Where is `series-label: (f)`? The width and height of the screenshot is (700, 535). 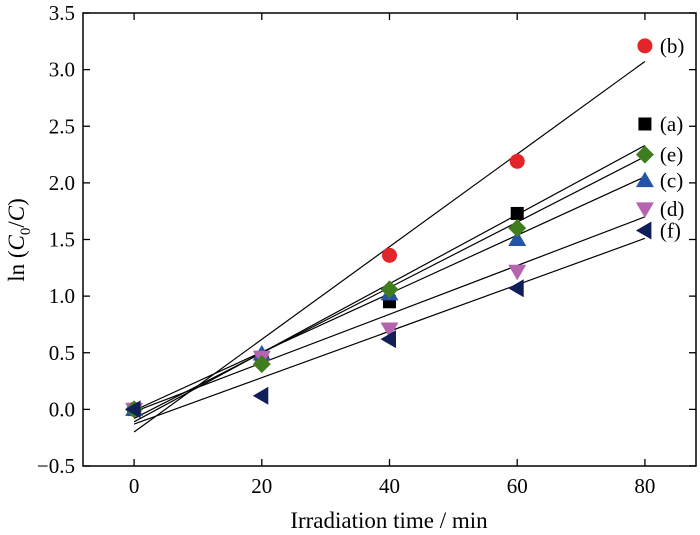
series-label: (f) is located at coordinates (670, 230).